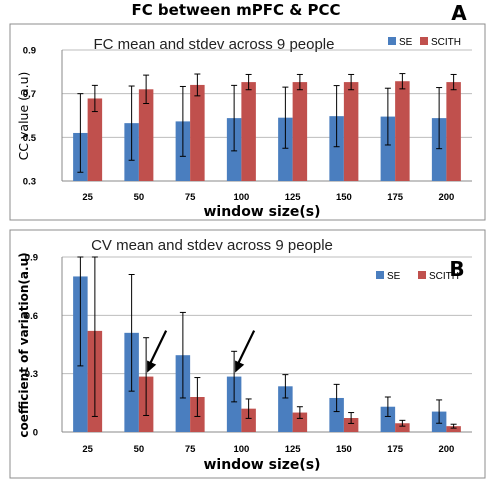  What do you see at coordinates (30, 138) in the screenshot?
I see `y-tick-label: 0.5` at bounding box center [30, 138].